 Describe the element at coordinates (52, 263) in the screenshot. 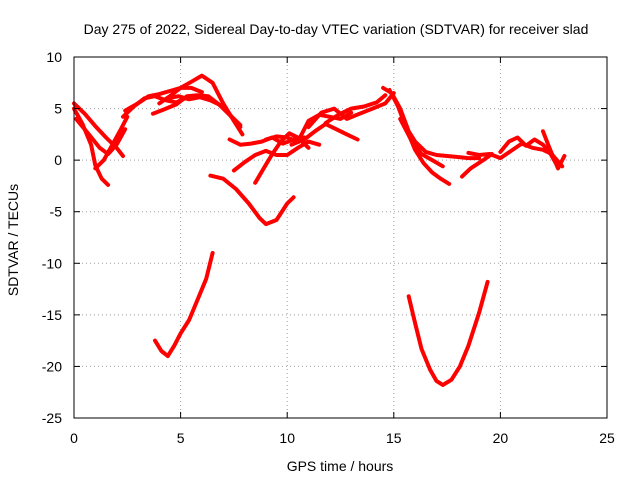

I see `y-tick-label: -10` at that location.